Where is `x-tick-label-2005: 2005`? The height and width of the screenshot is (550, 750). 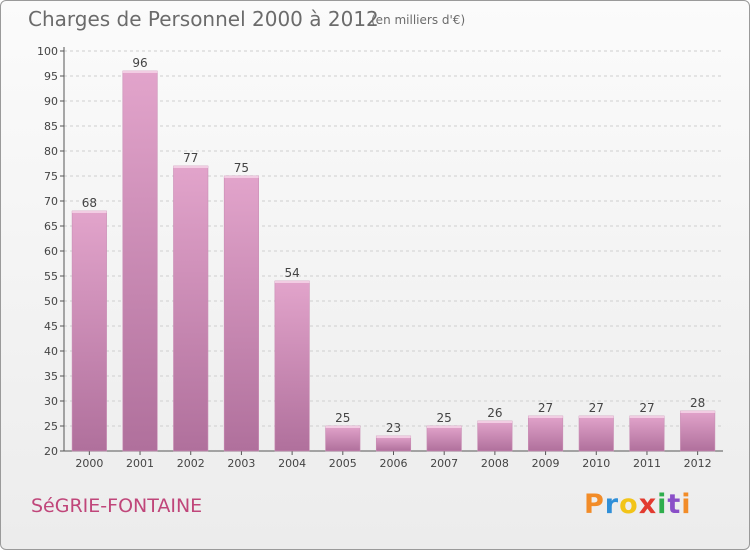 x-tick-label-2005: 2005 is located at coordinates (343, 463).